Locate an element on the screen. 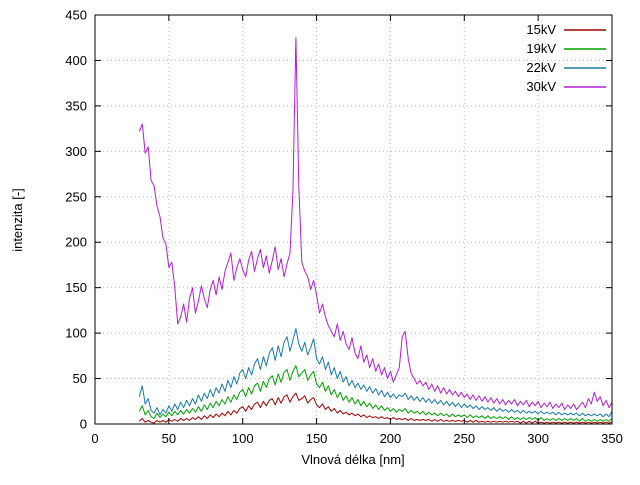 The width and height of the screenshot is (640, 485). series-line-15kV is located at coordinates (375, 408).